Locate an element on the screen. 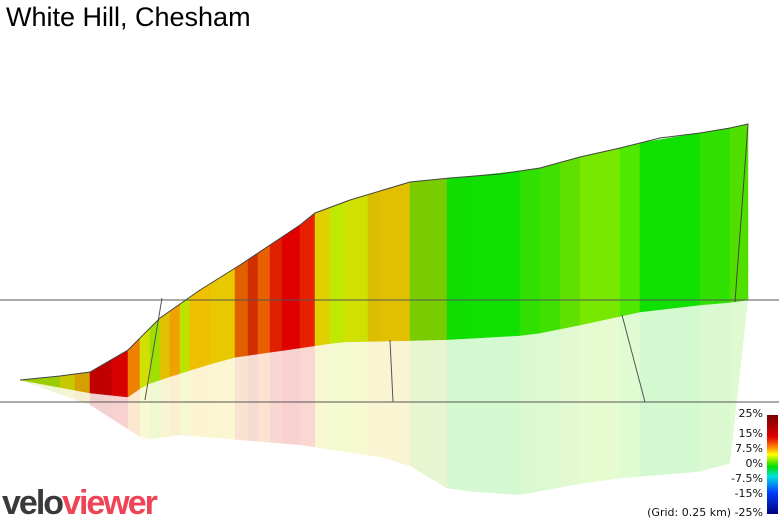 This screenshot has height=522, width=779. gradient-legend-bar is located at coordinates (772, 464).